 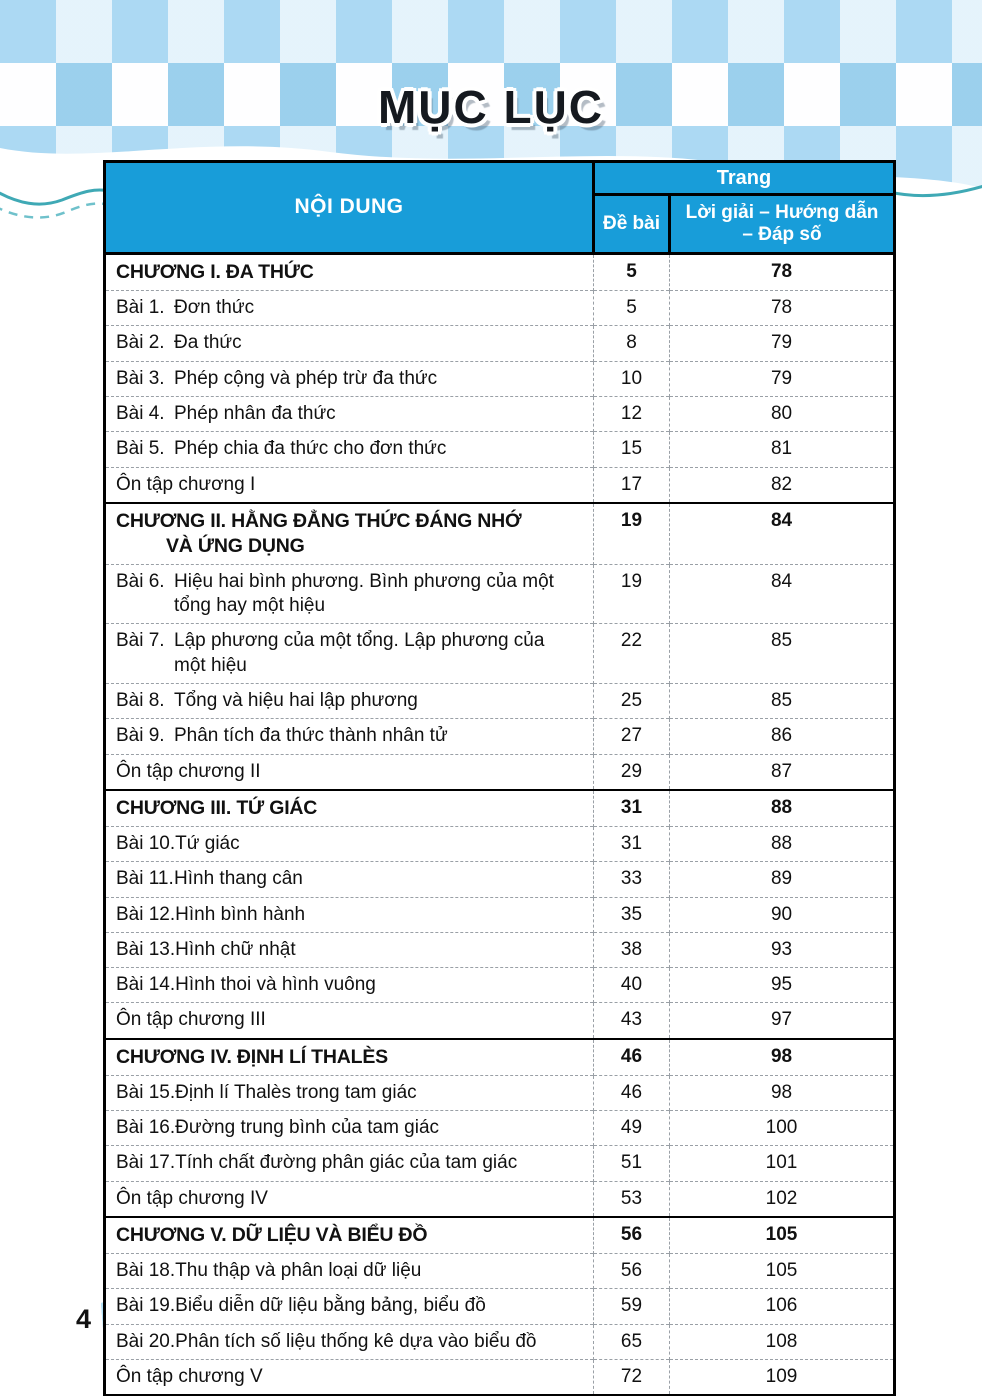 What do you see at coordinates (631, 1056) in the screenshot?
I see `exercise-page-cell: 46` at bounding box center [631, 1056].